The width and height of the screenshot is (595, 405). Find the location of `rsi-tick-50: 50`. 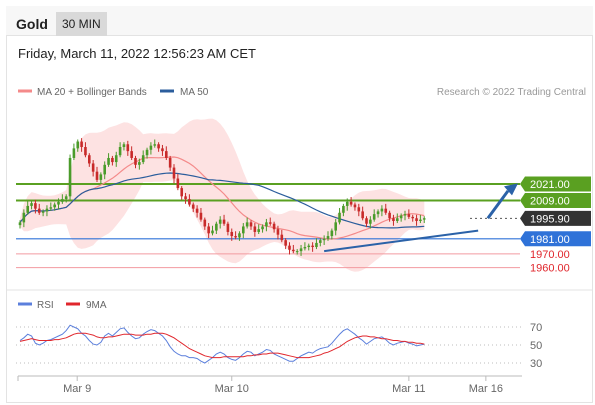

rsi-tick-50: 50 is located at coordinates (536, 346).